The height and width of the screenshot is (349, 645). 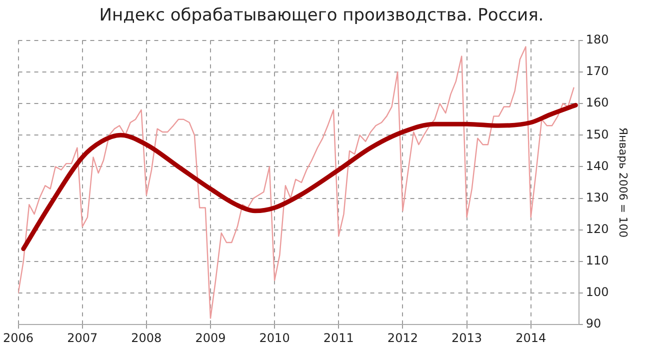 I want to click on x-tick-label: 2009, so click(x=210, y=337).